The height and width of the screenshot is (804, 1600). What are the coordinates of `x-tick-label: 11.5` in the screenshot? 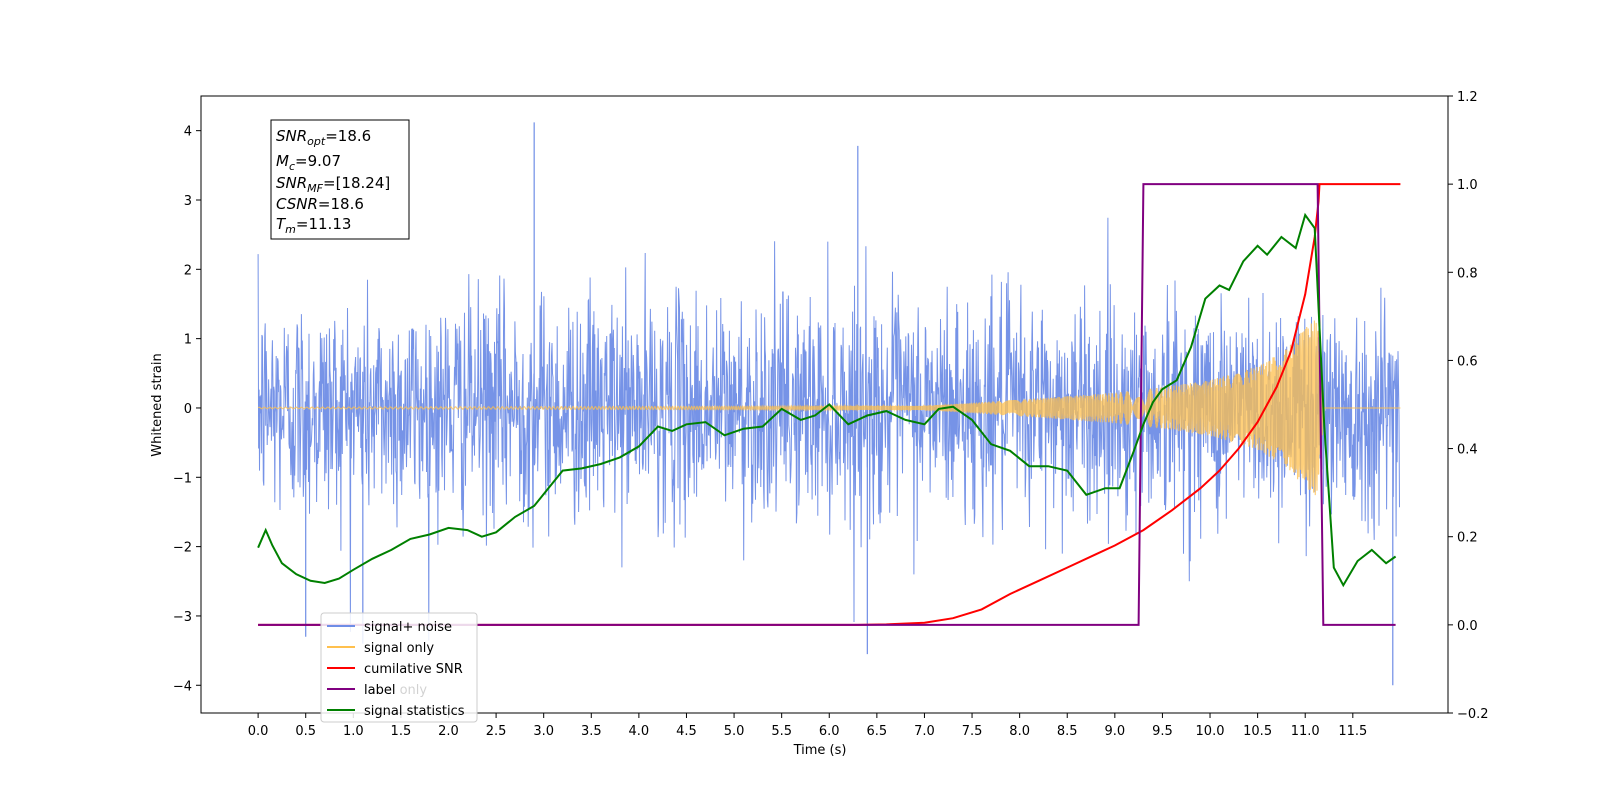 It's located at (1352, 731).